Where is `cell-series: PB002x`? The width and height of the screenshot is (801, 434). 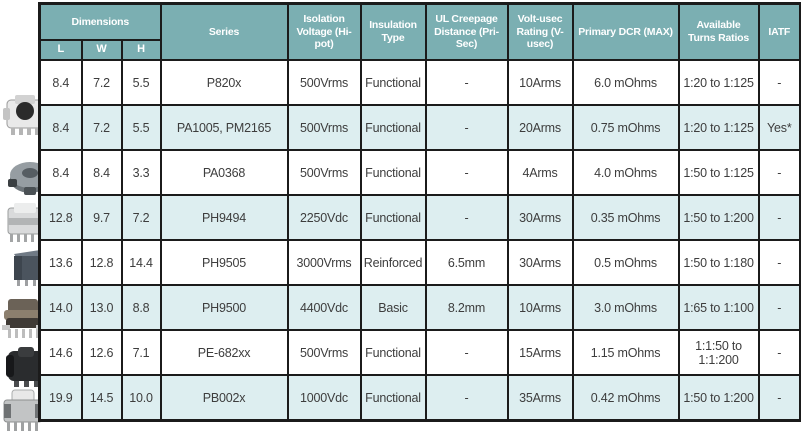
cell-series: PB002x is located at coordinates (224, 398).